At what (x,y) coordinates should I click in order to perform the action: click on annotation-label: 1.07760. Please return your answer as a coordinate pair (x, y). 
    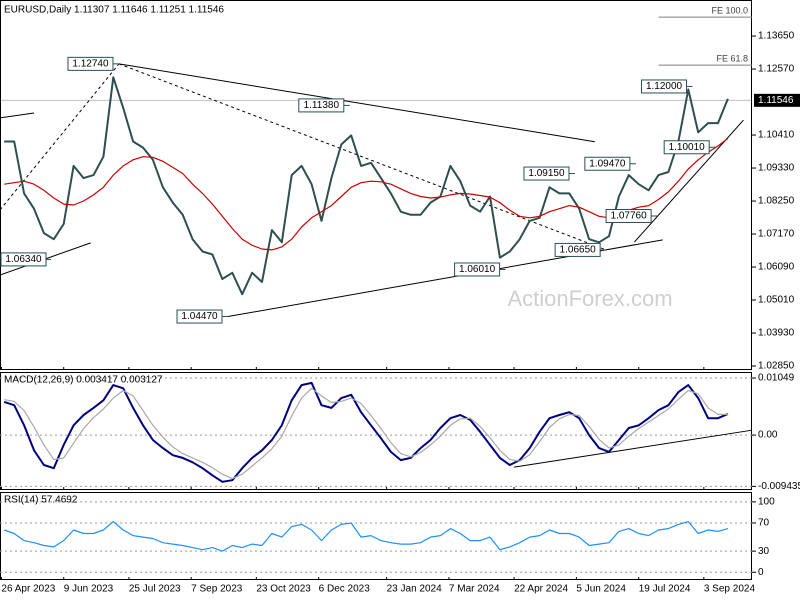
    Looking at the image, I should click on (629, 216).